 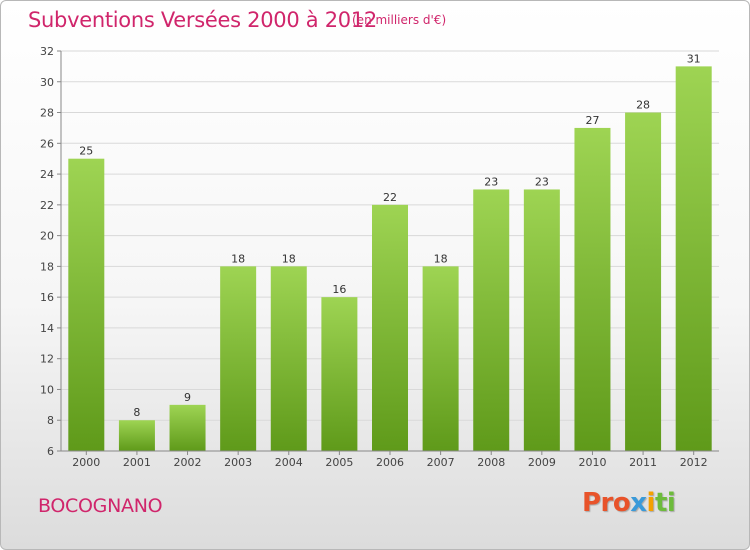 I want to click on bar-value-label: 8, so click(x=136, y=412).